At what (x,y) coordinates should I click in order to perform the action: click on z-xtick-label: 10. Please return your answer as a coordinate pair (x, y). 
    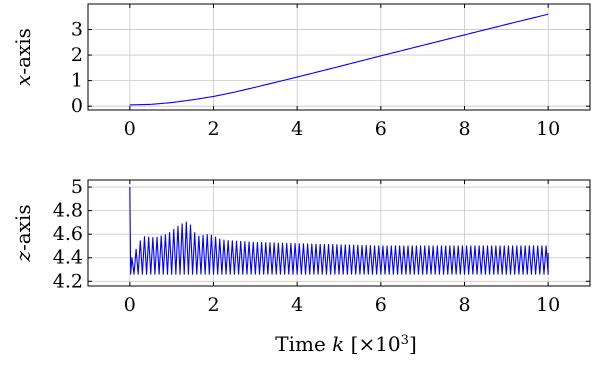
    Looking at the image, I should click on (548, 305).